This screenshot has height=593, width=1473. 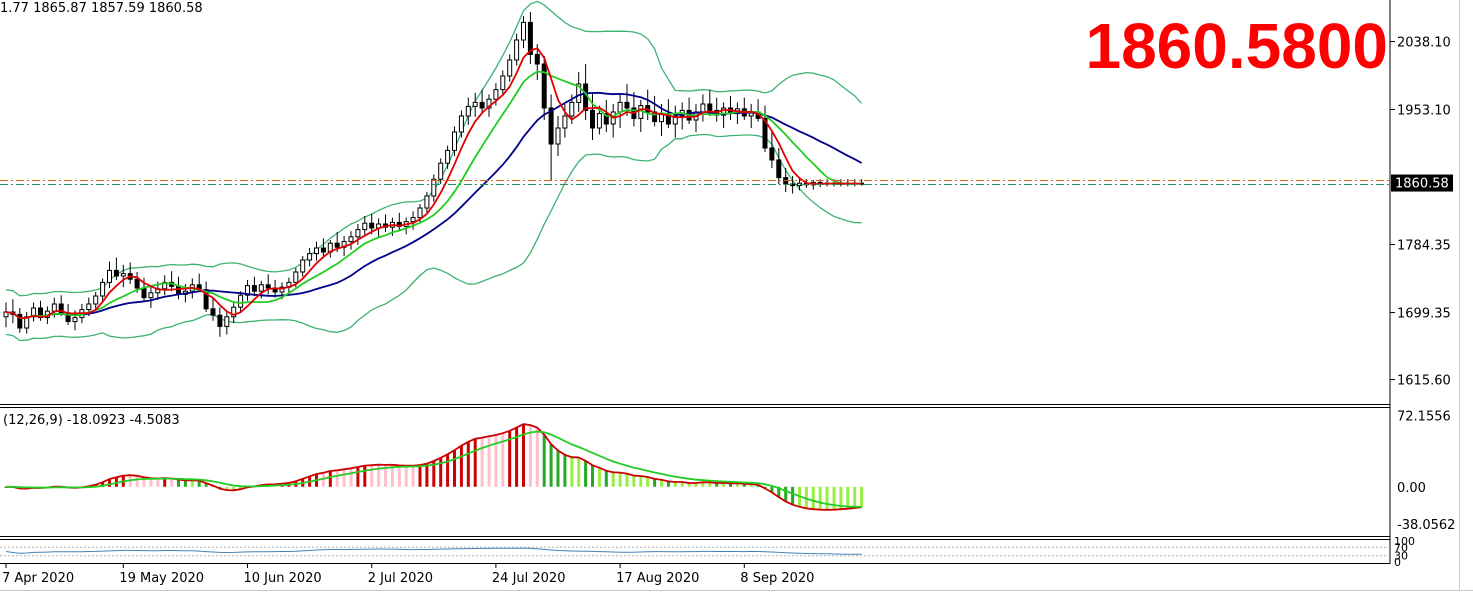 What do you see at coordinates (1422, 184) in the screenshot?
I see `price-tag-label: 1860.58` at bounding box center [1422, 184].